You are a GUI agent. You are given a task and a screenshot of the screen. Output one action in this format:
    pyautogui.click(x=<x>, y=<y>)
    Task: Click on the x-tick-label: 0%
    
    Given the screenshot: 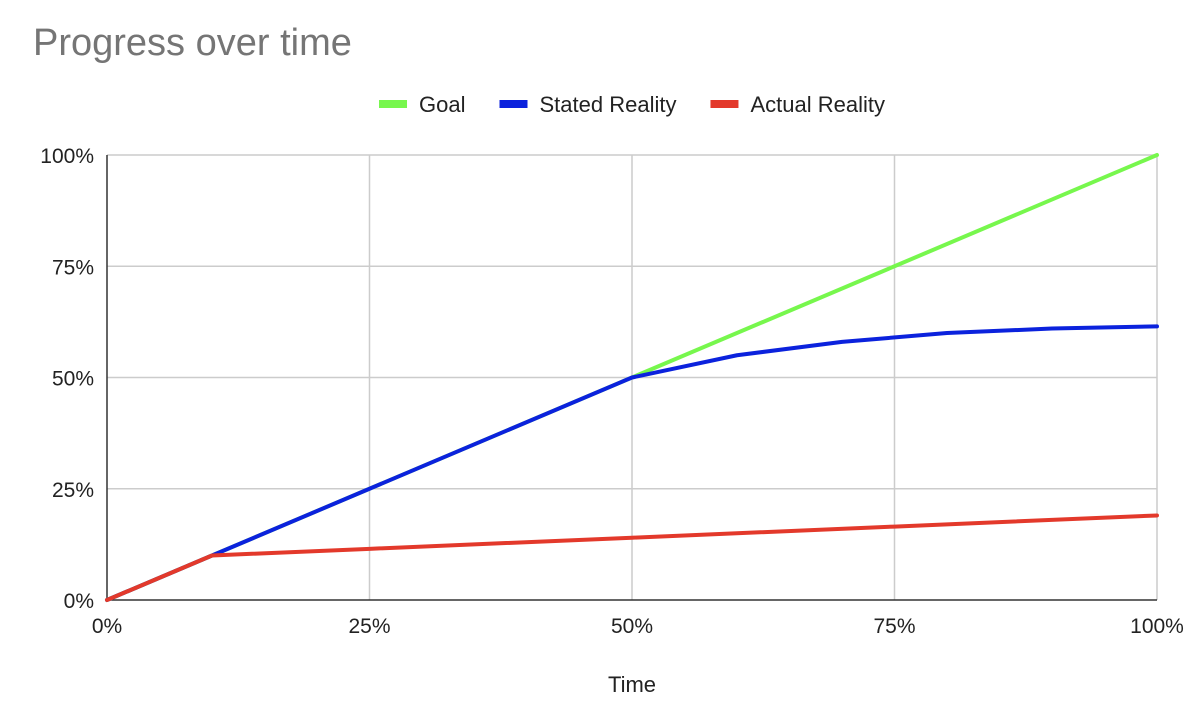 What is the action you would take?
    pyautogui.click(x=107, y=626)
    